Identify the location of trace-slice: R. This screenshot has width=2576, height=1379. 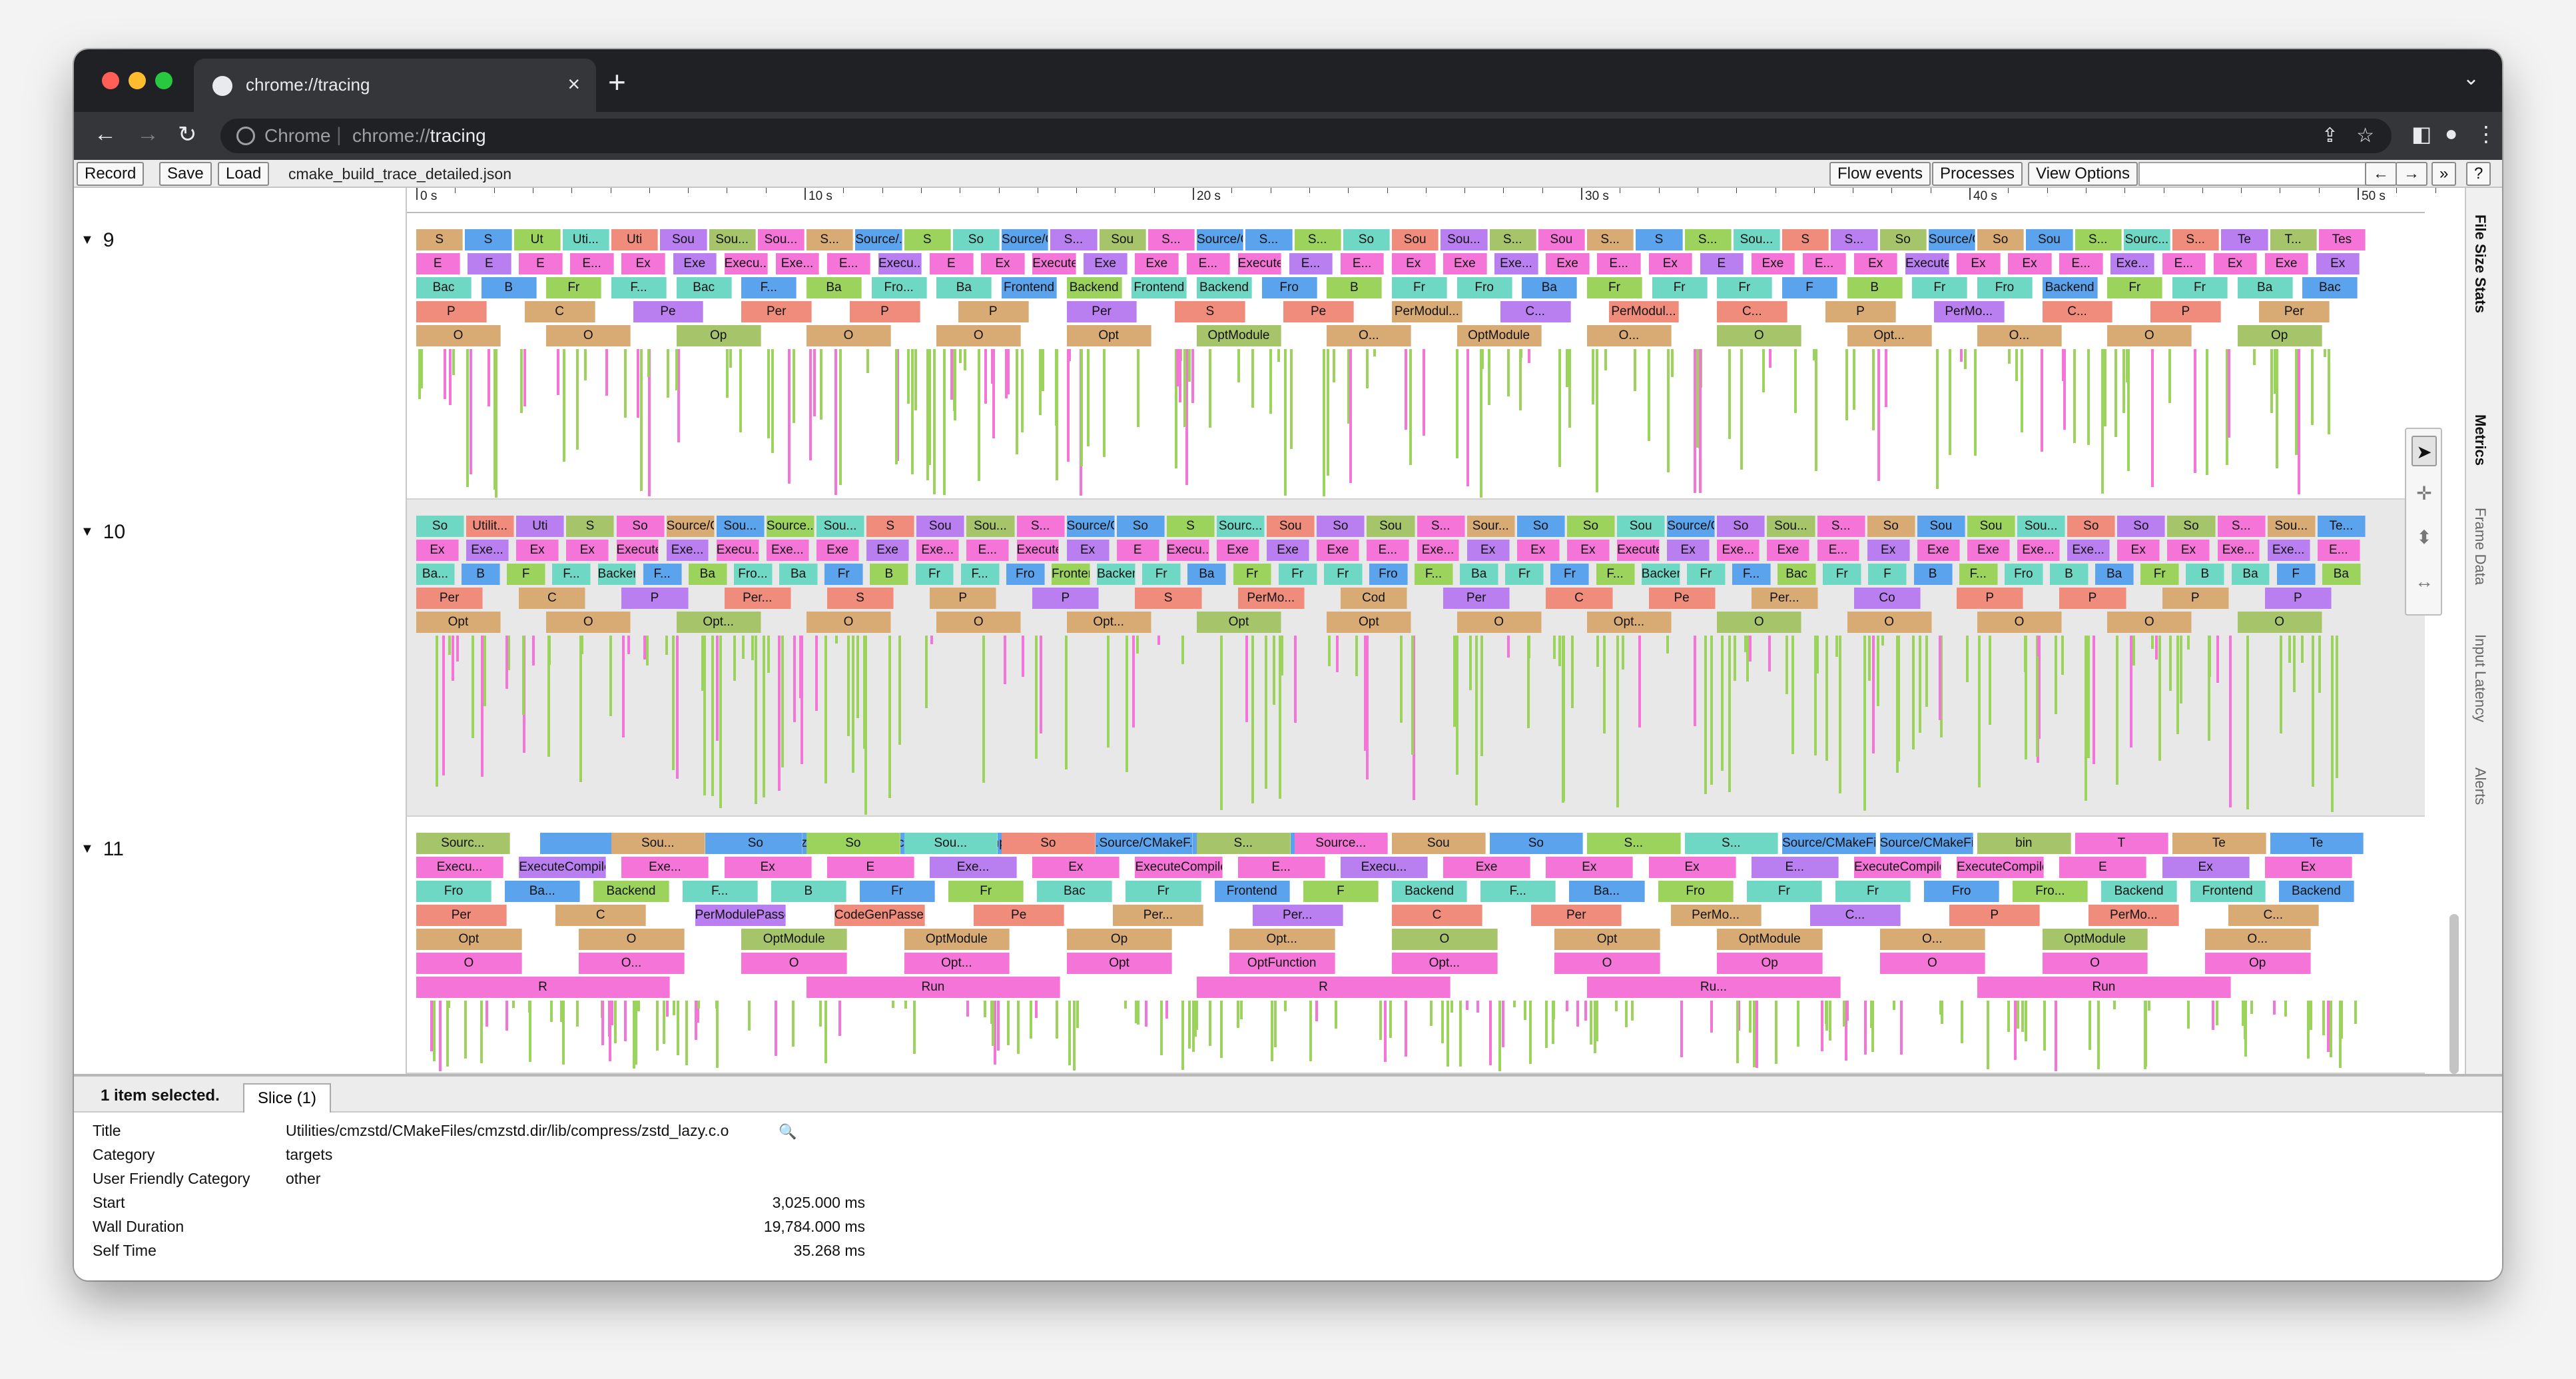
(1323, 987).